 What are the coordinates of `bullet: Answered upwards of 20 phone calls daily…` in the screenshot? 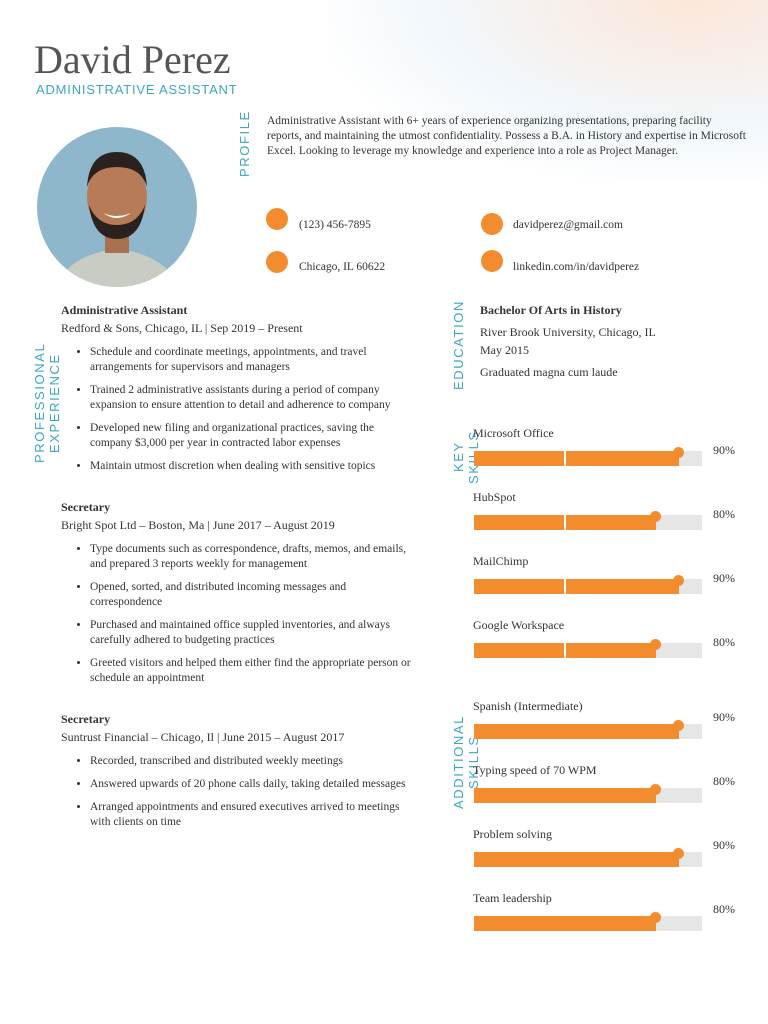 It's located at (250, 784).